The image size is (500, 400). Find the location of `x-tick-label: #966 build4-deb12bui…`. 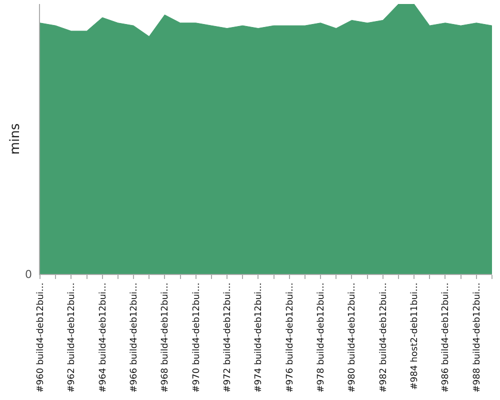

x-tick-label: #966 build4-deb12bui… is located at coordinates (134, 337).